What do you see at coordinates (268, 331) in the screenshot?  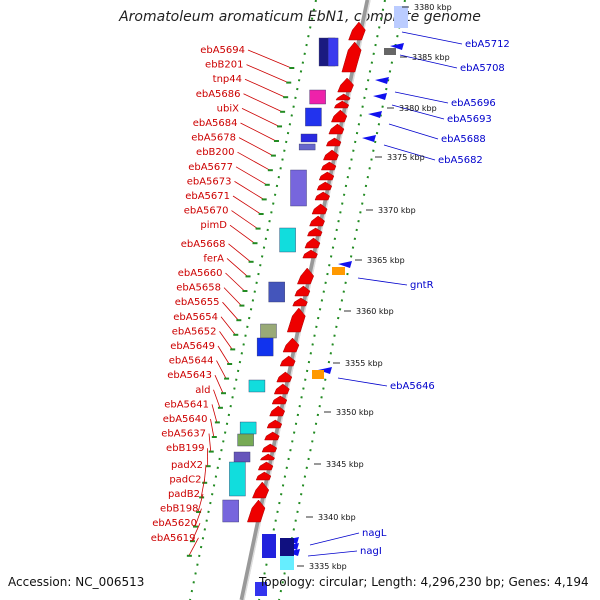 I see `block-olive` at bounding box center [268, 331].